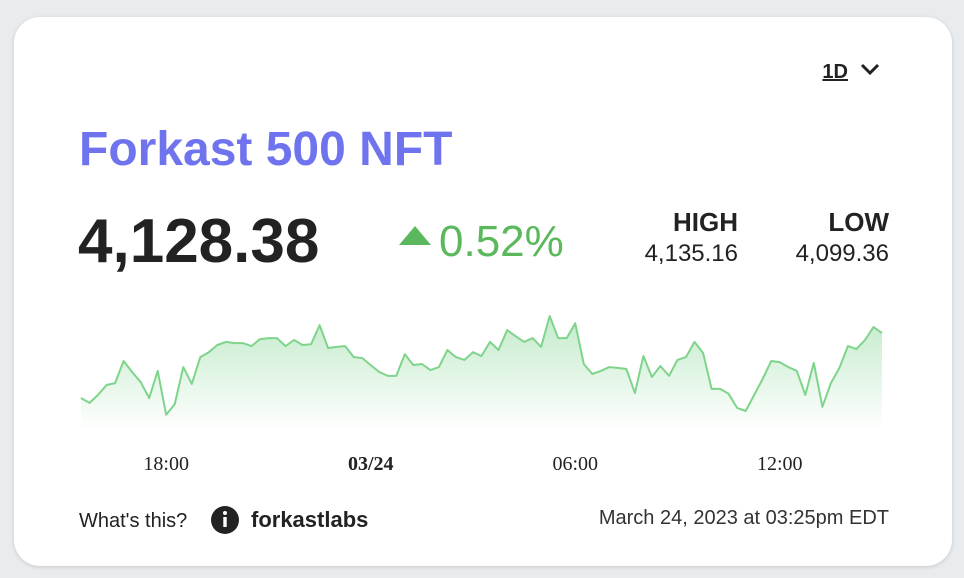 This screenshot has width=964, height=578. What do you see at coordinates (705, 222) in the screenshot?
I see `high-label: HIGH` at bounding box center [705, 222].